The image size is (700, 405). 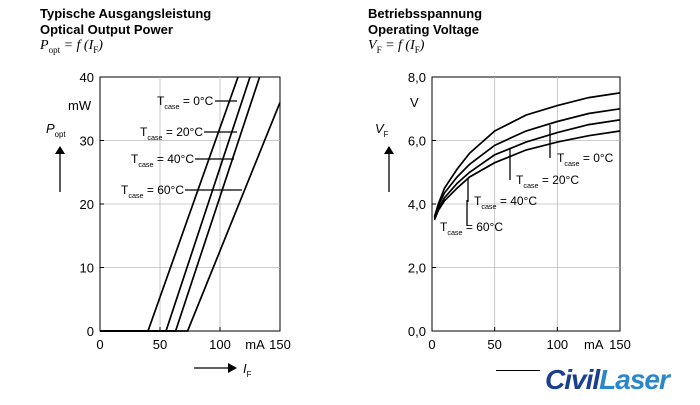 I want to click on x-tick-label-popt: 0, so click(x=99, y=344).